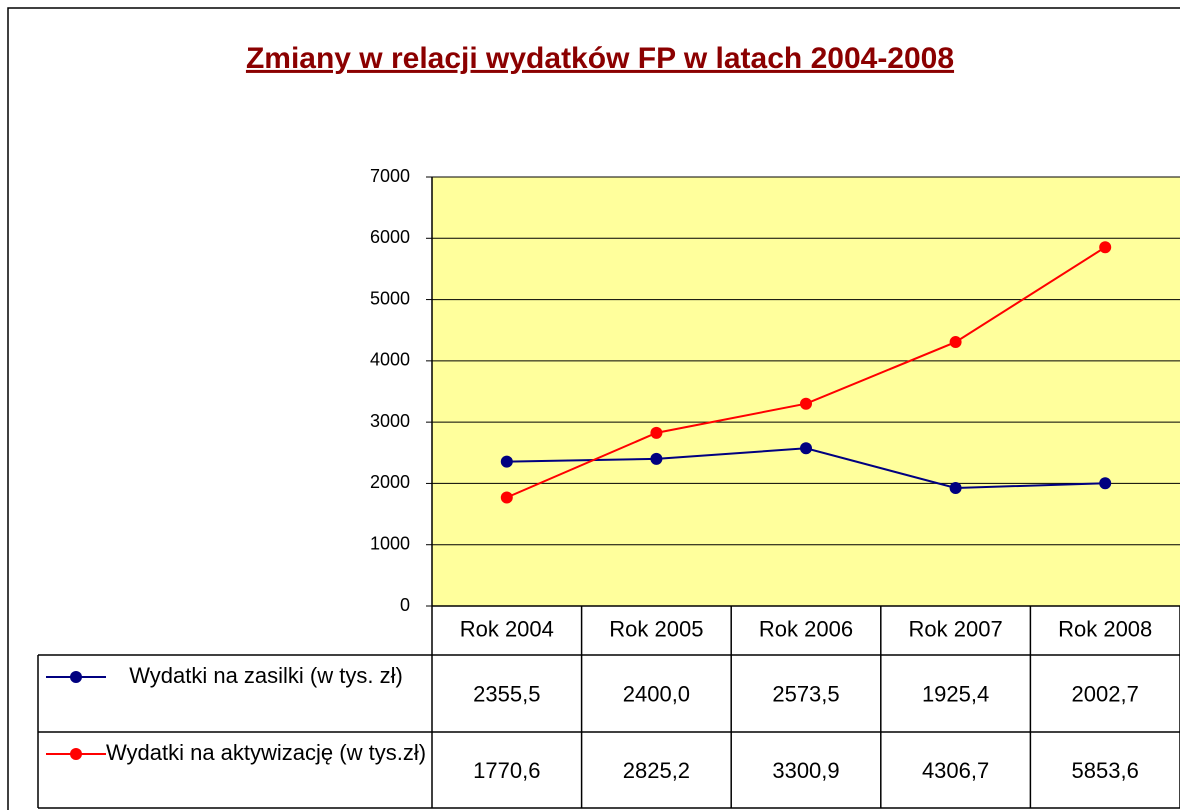  What do you see at coordinates (390, 543) in the screenshot?
I see `y-tick-label: 1000` at bounding box center [390, 543].